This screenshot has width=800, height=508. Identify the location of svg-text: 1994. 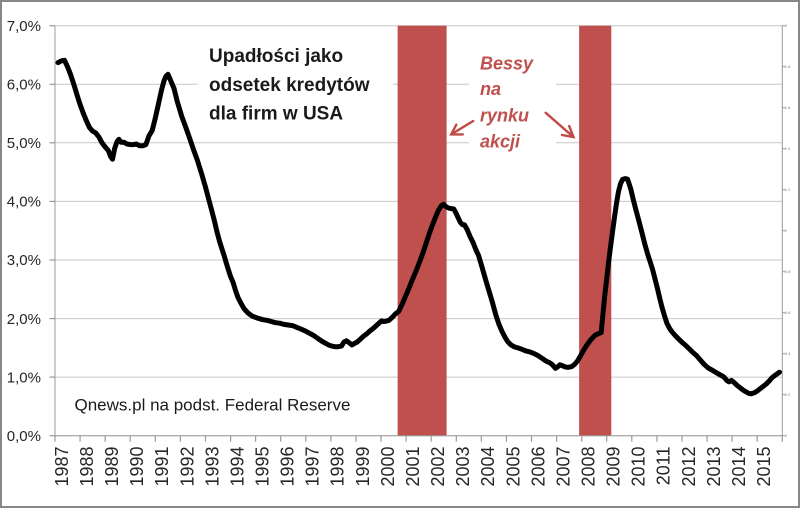
(237, 467).